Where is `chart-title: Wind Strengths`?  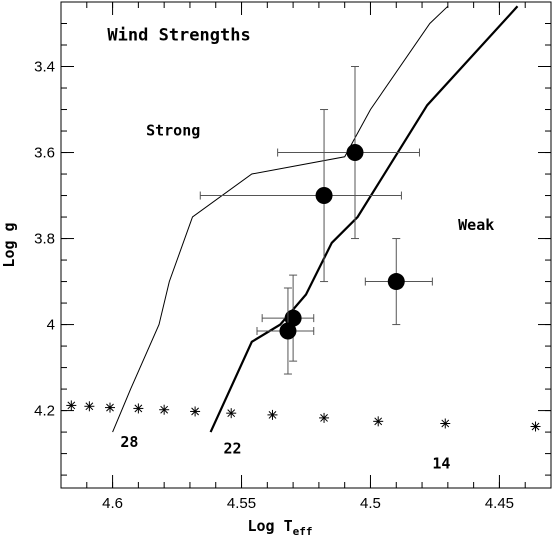
chart-title: Wind Strengths is located at coordinates (178, 36).